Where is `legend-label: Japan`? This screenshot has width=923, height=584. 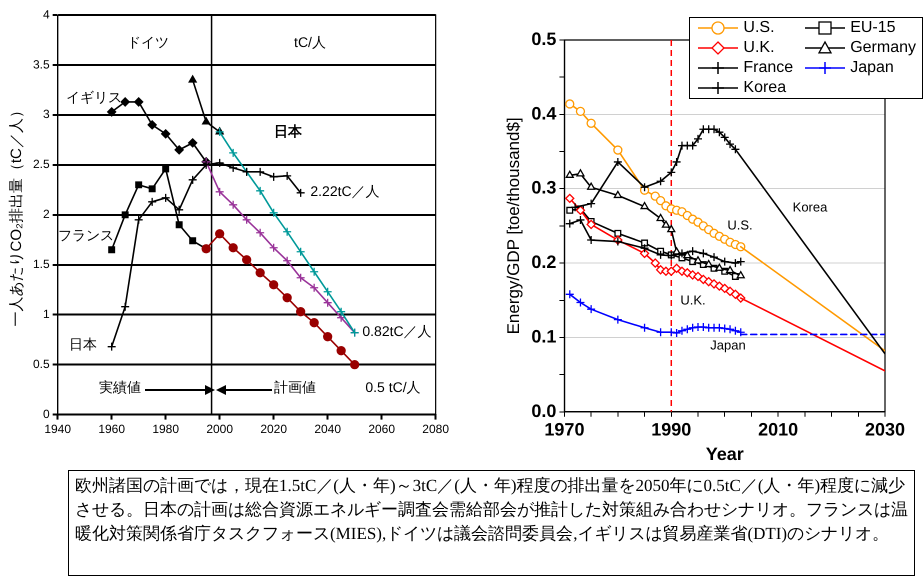
legend-label: Japan is located at coordinates (872, 68).